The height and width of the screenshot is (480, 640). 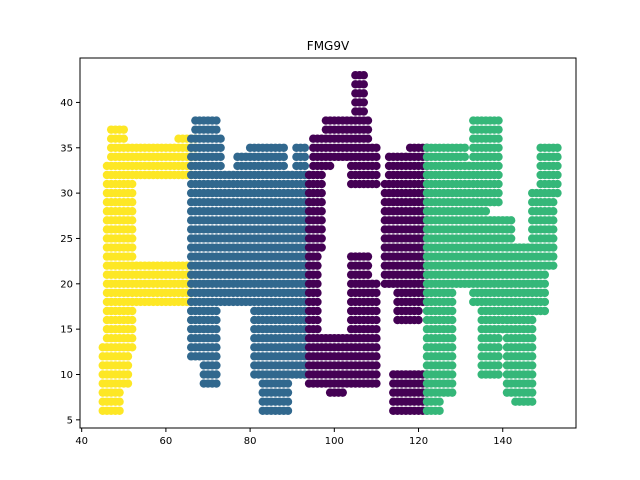 I want to click on series-g, so click(x=368, y=243).